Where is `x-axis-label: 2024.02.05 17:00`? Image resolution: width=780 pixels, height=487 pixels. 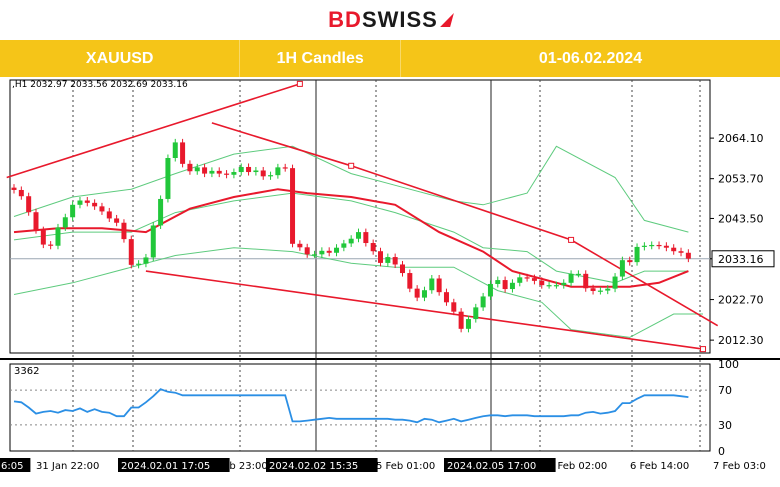 x-axis-label: 2024.02.05 17:00 is located at coordinates (491, 466).